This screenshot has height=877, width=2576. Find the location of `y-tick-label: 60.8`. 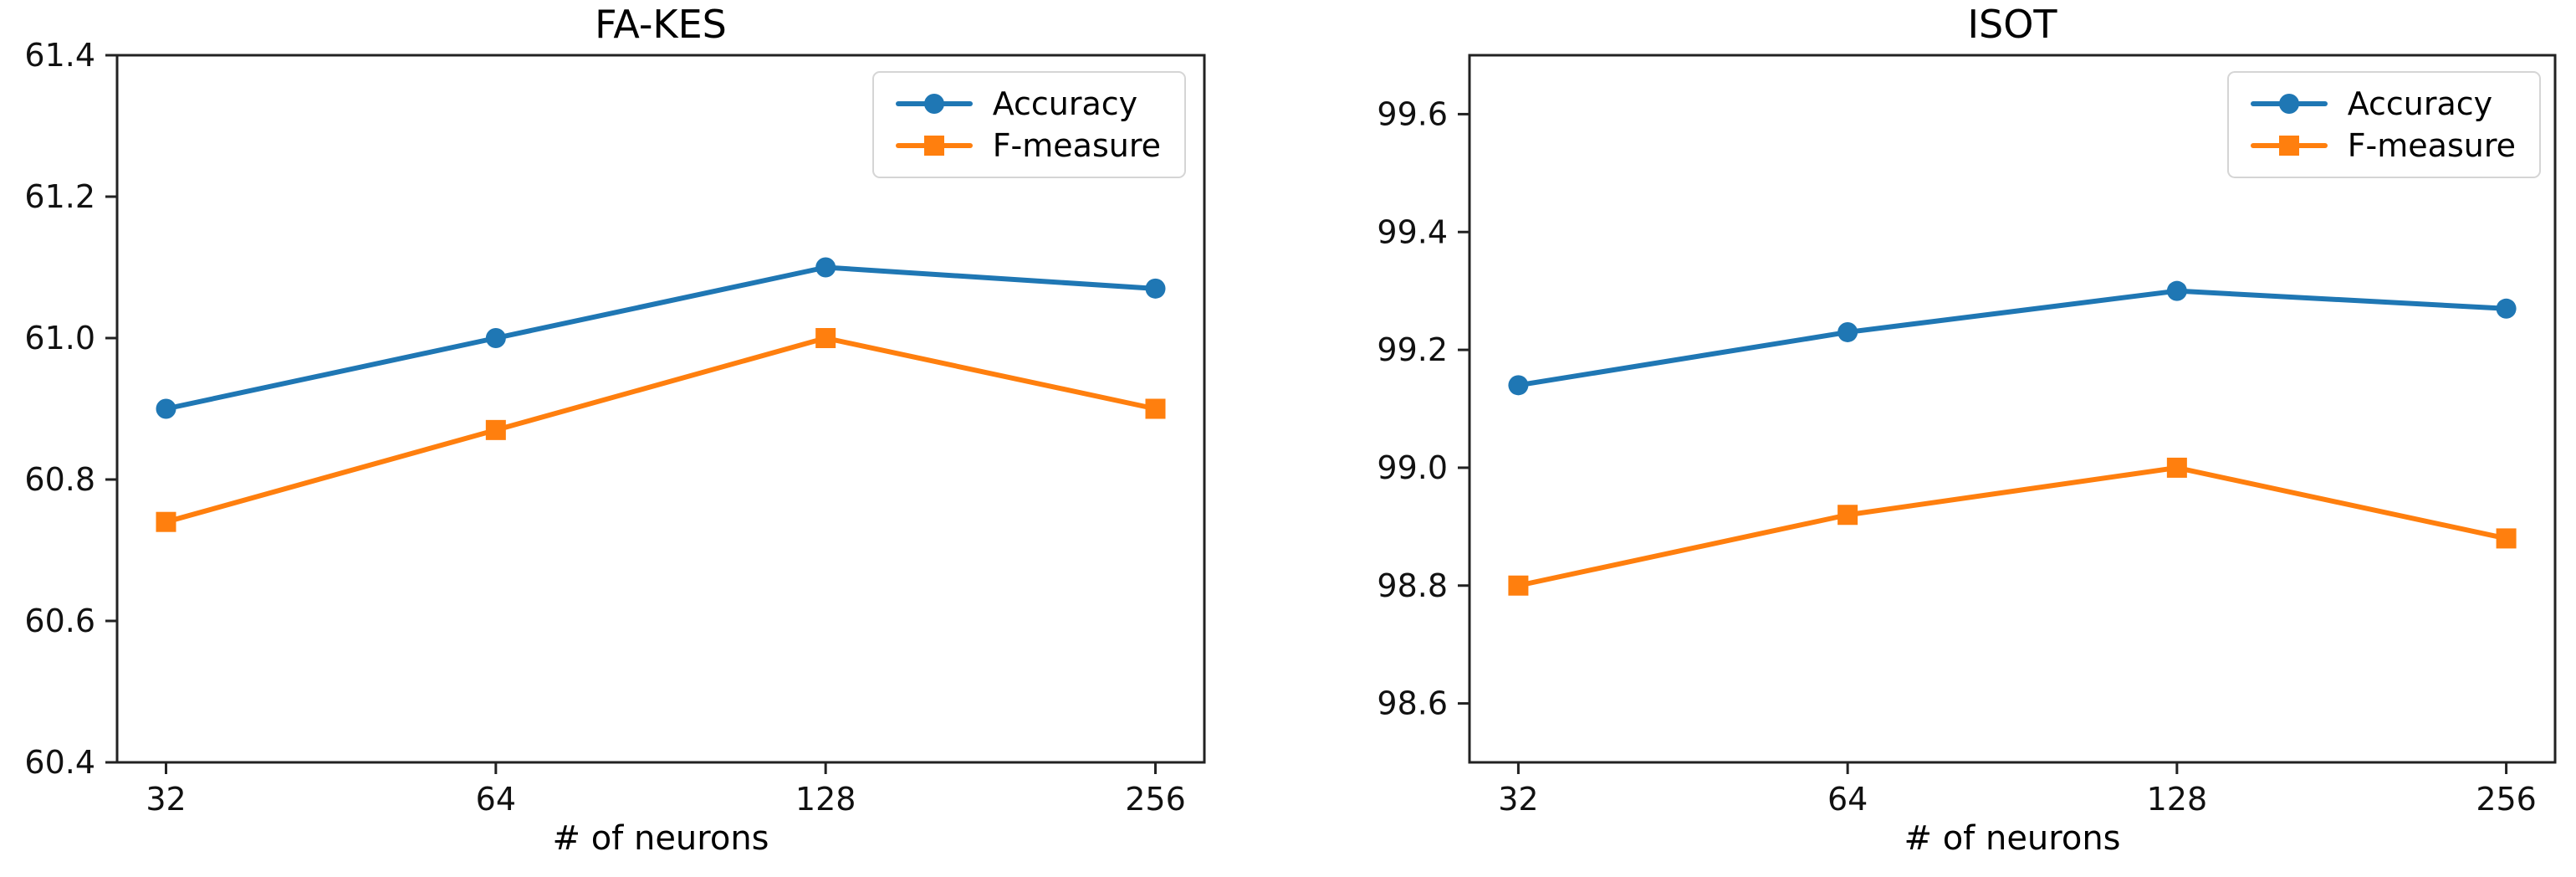

y-tick-label: 60.8 is located at coordinates (59, 480).